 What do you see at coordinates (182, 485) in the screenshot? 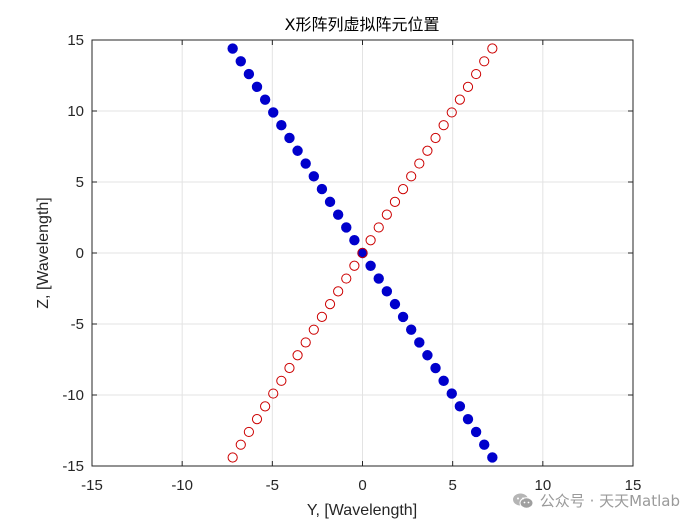
I see `x-tick-label: -10` at bounding box center [182, 485].